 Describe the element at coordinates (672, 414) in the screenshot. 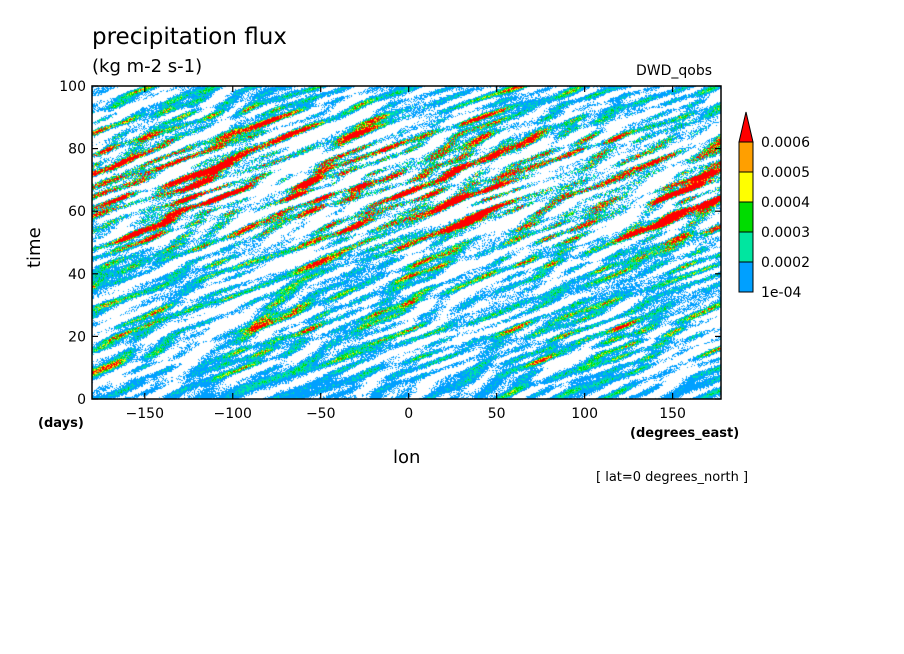

I see `x-tick-label: 150` at that location.